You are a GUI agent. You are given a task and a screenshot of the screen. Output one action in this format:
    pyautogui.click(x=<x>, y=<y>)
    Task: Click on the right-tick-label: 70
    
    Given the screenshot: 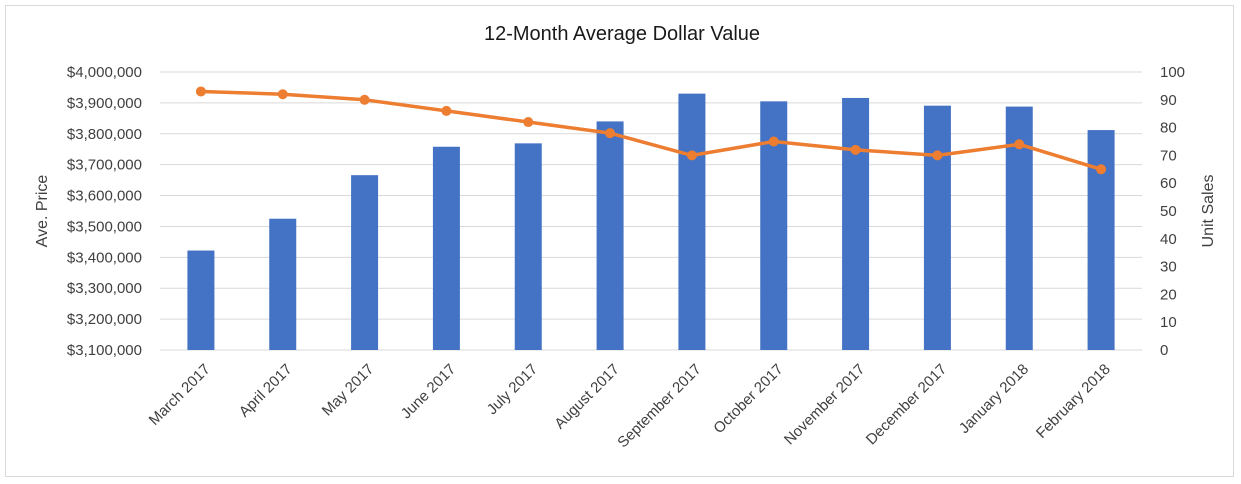 What is the action you would take?
    pyautogui.click(x=1168, y=155)
    